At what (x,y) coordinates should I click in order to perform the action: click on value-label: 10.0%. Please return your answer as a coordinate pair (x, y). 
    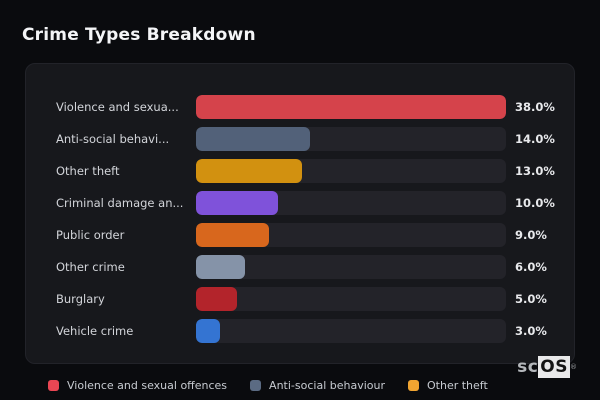
    Looking at the image, I should click on (535, 203).